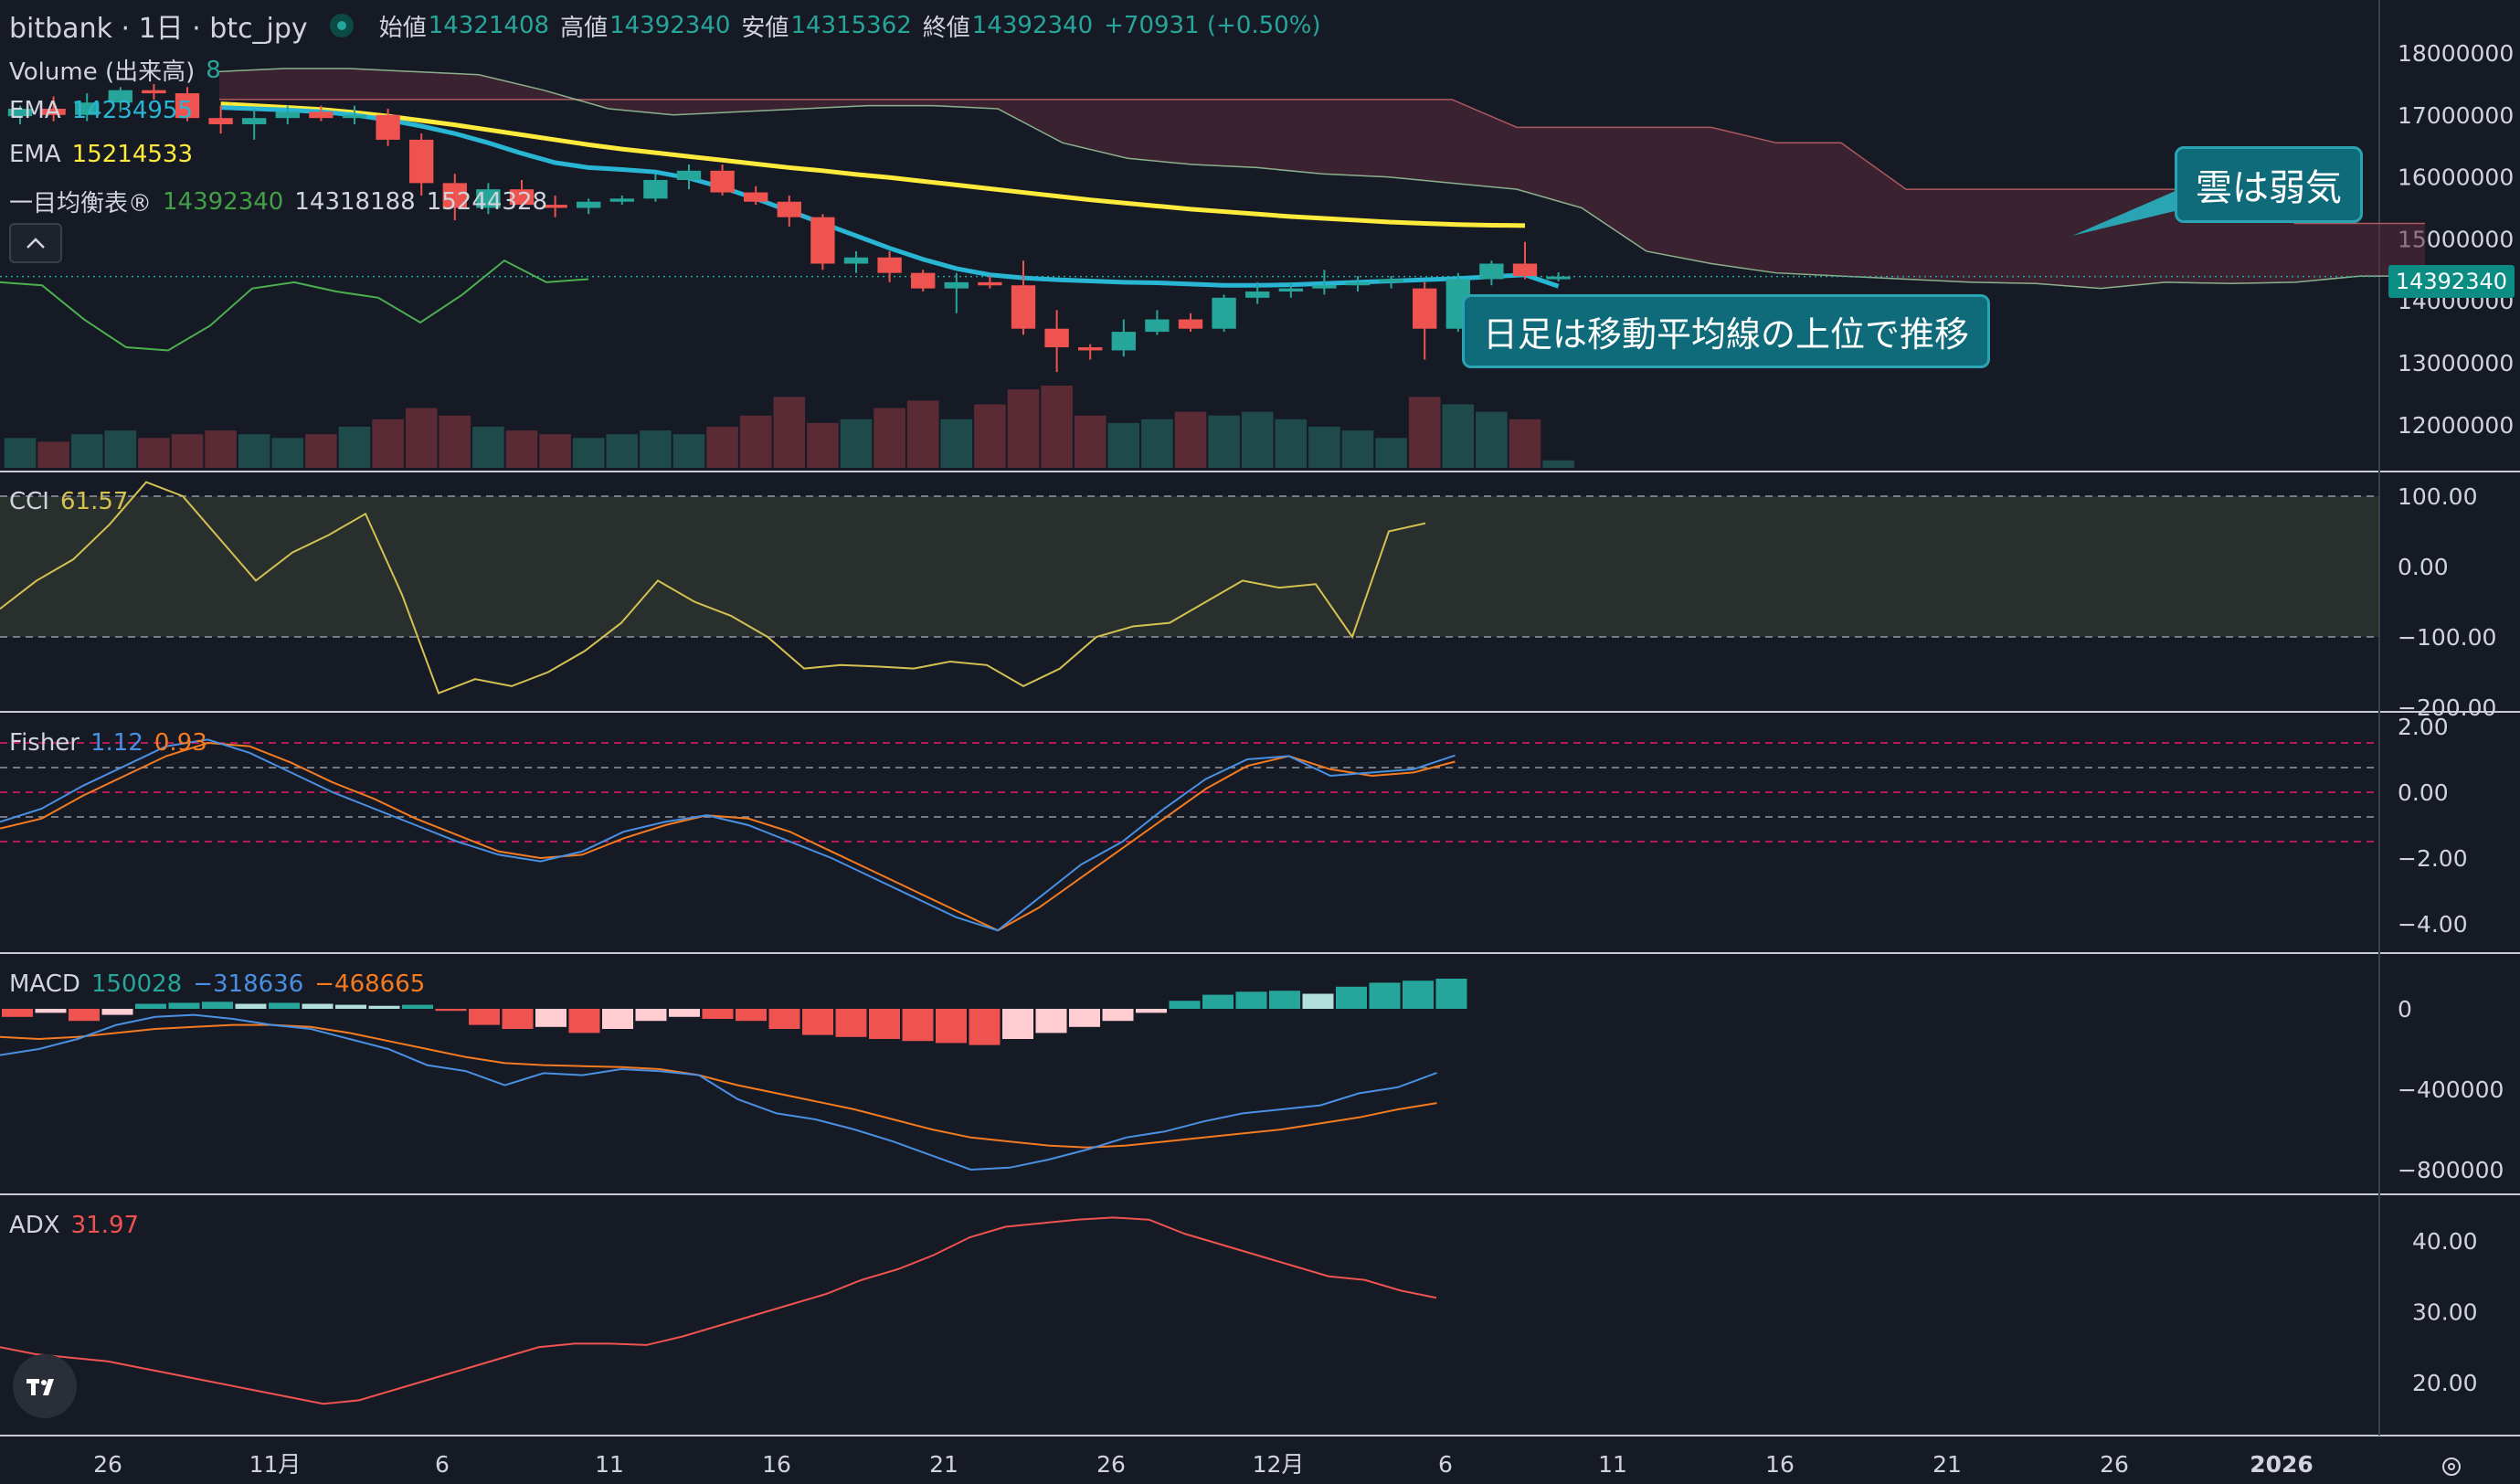 The height and width of the screenshot is (1484, 2520). What do you see at coordinates (2437, 497) in the screenshot?
I see `cci-tick-label: 100.00` at bounding box center [2437, 497].